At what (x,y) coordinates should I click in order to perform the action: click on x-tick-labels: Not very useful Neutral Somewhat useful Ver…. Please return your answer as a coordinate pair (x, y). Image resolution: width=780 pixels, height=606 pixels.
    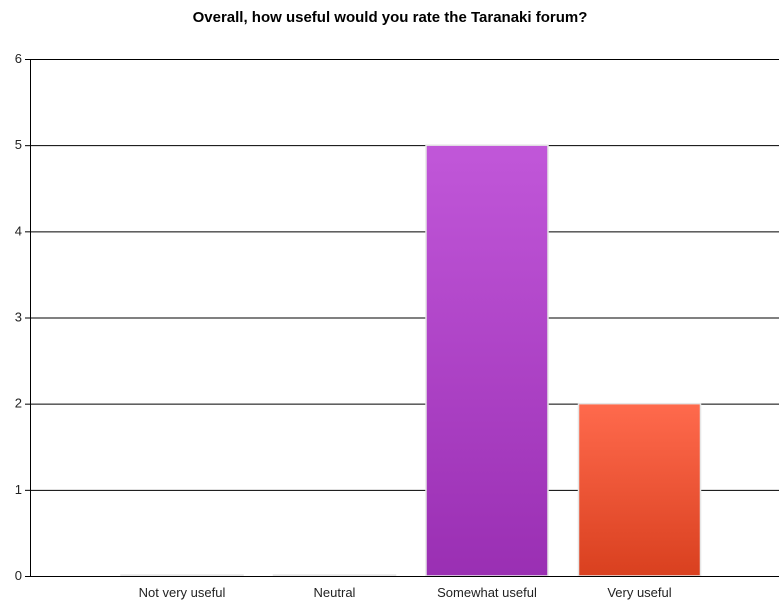
    Looking at the image, I should click on (405, 592).